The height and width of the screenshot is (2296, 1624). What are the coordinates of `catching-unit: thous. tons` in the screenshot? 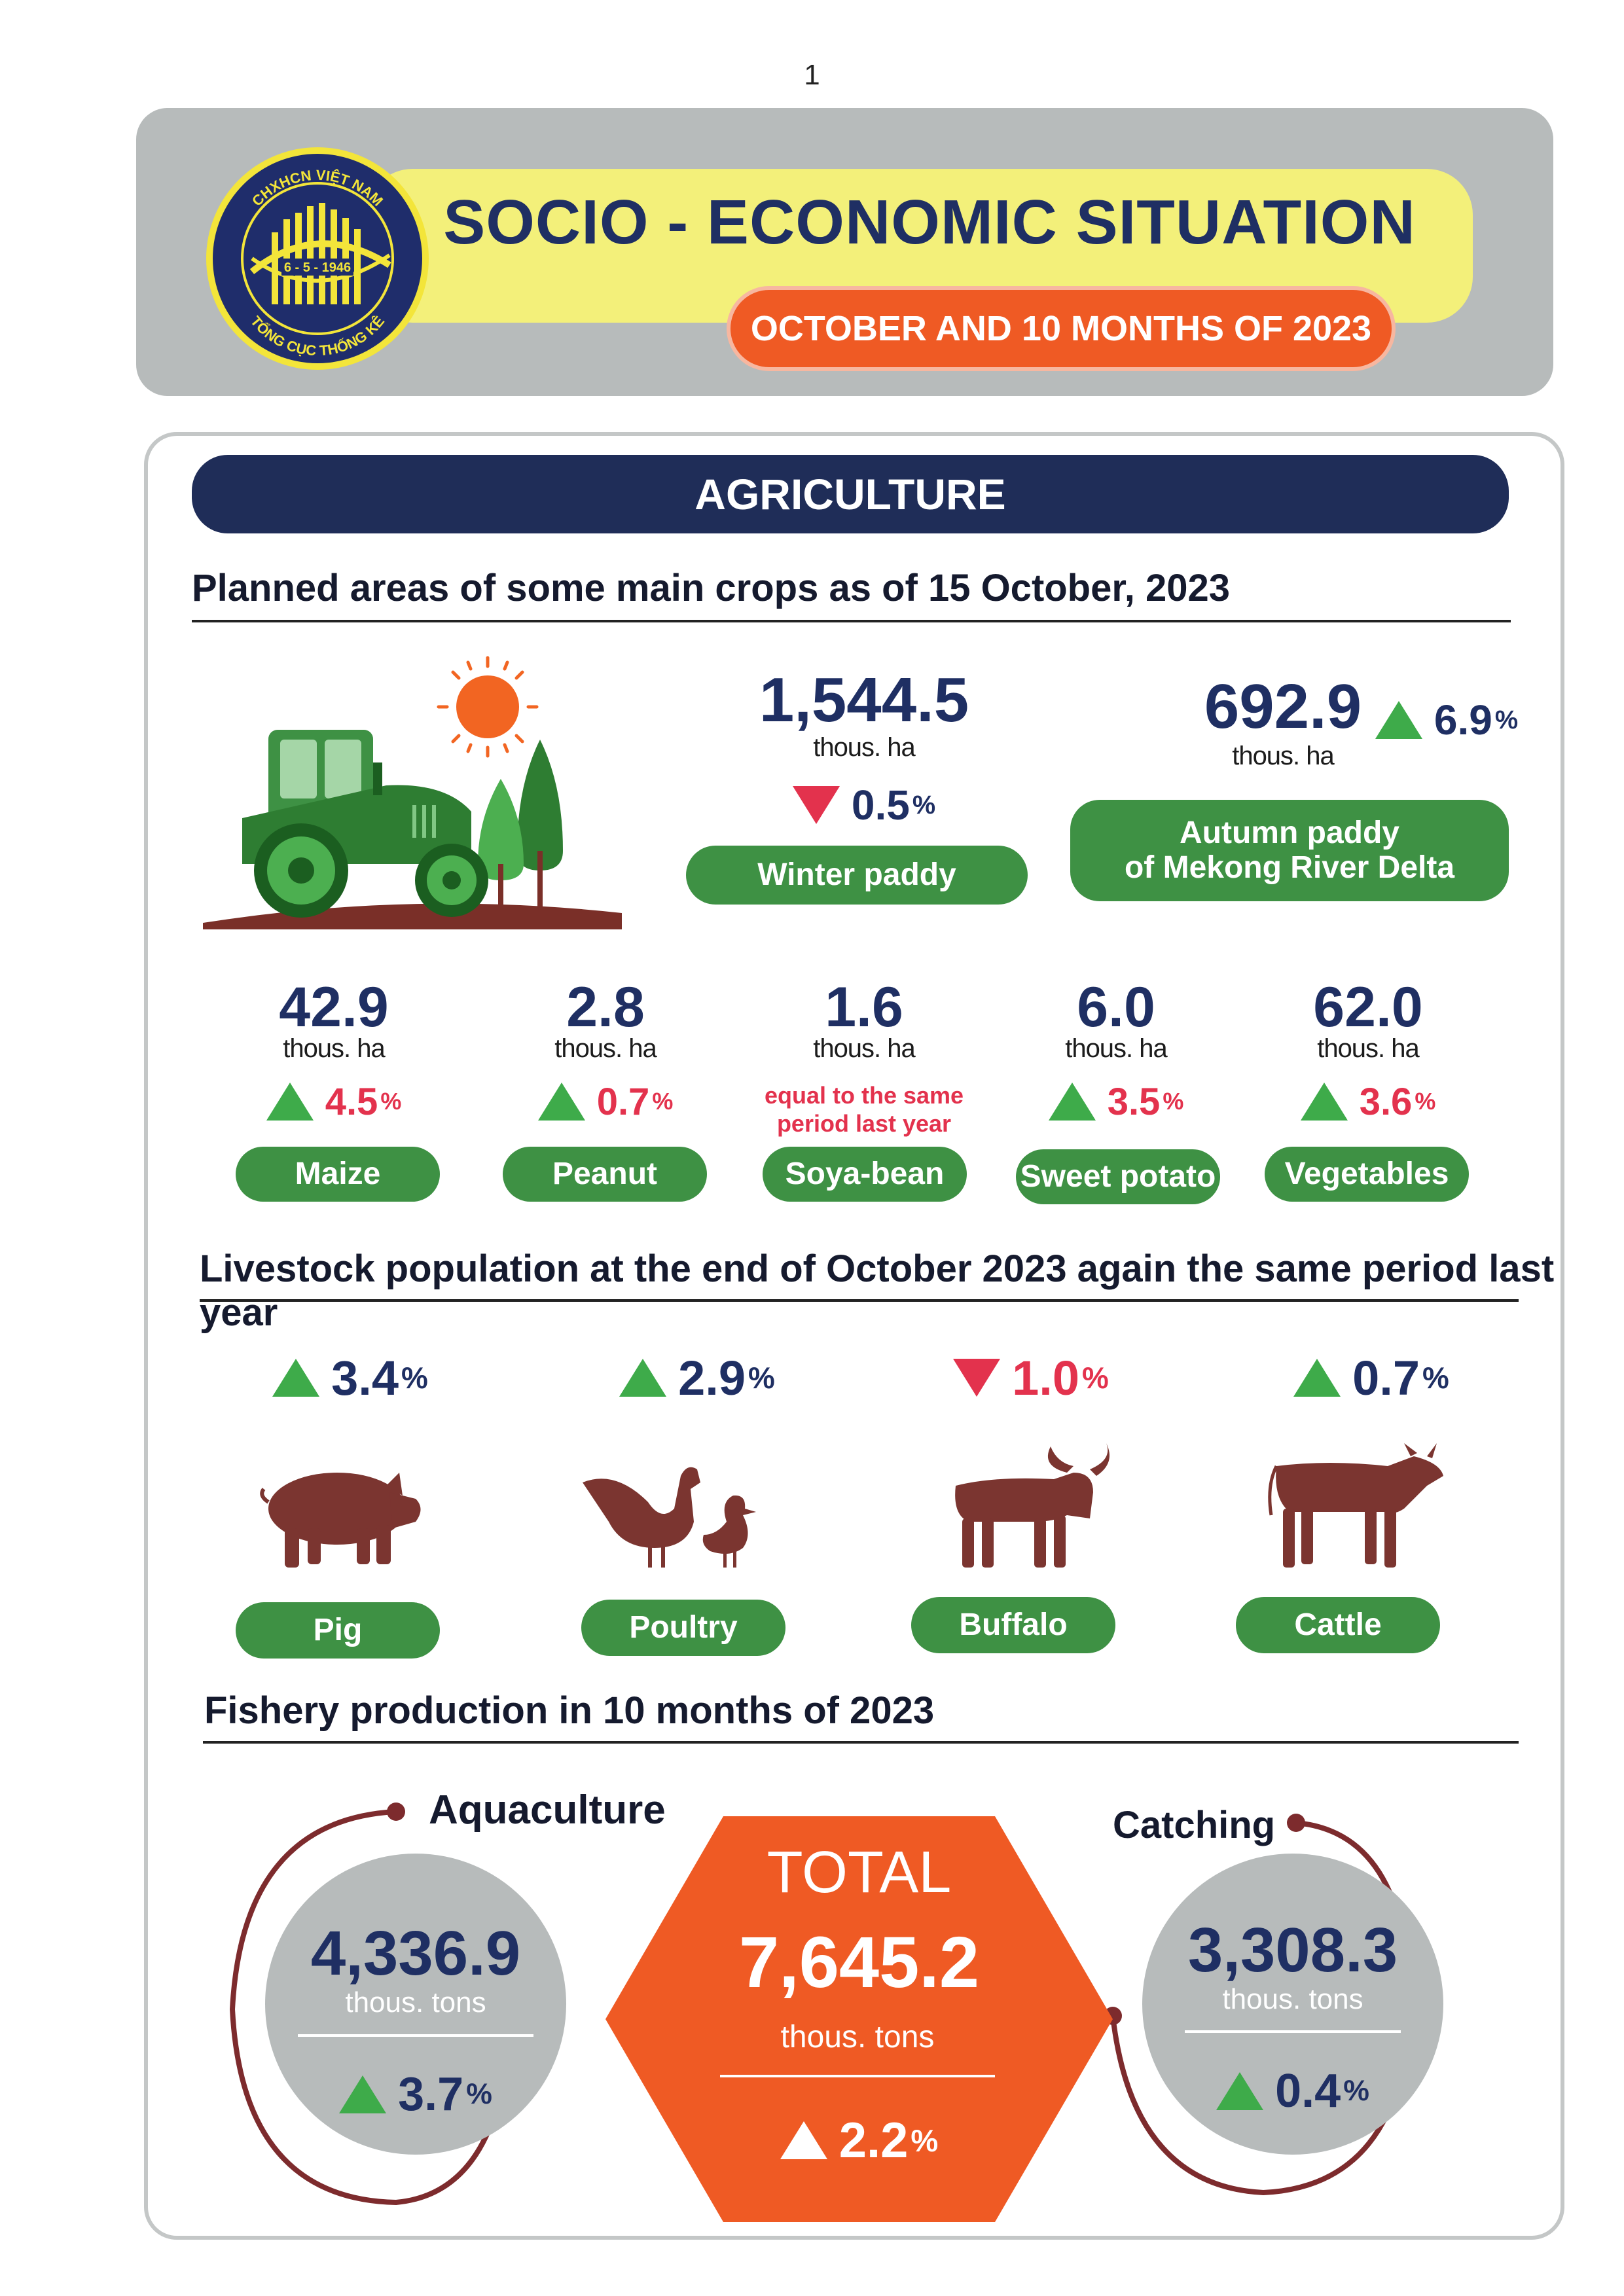 It's located at (1292, 1999).